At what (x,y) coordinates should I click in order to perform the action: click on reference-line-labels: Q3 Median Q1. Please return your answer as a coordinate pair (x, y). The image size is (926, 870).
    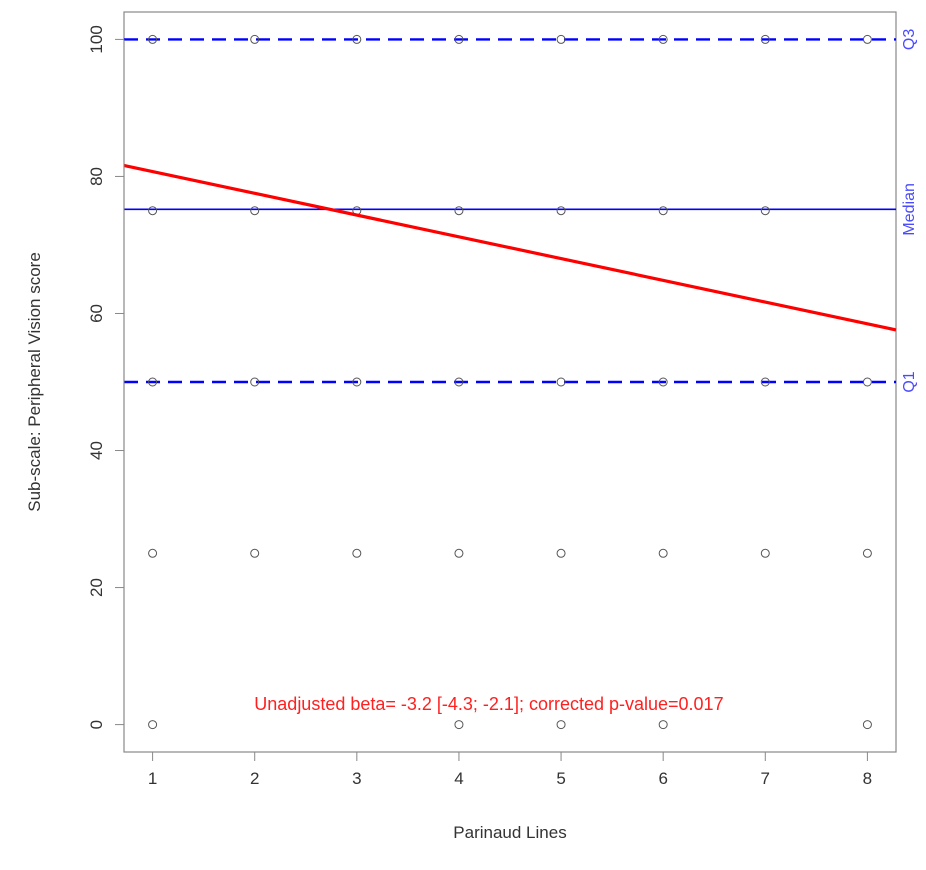
    Looking at the image, I should click on (909, 211).